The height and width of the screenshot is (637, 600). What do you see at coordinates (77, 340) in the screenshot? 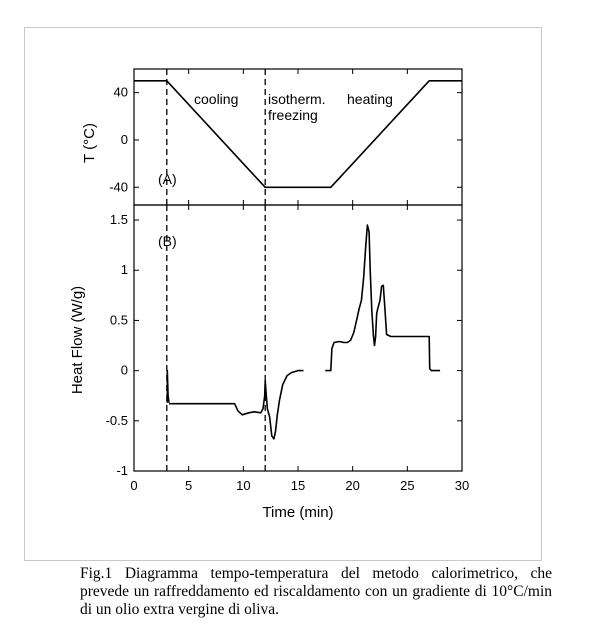
I see `panel-b-ylabel: Heat Flow (W/g)` at bounding box center [77, 340].